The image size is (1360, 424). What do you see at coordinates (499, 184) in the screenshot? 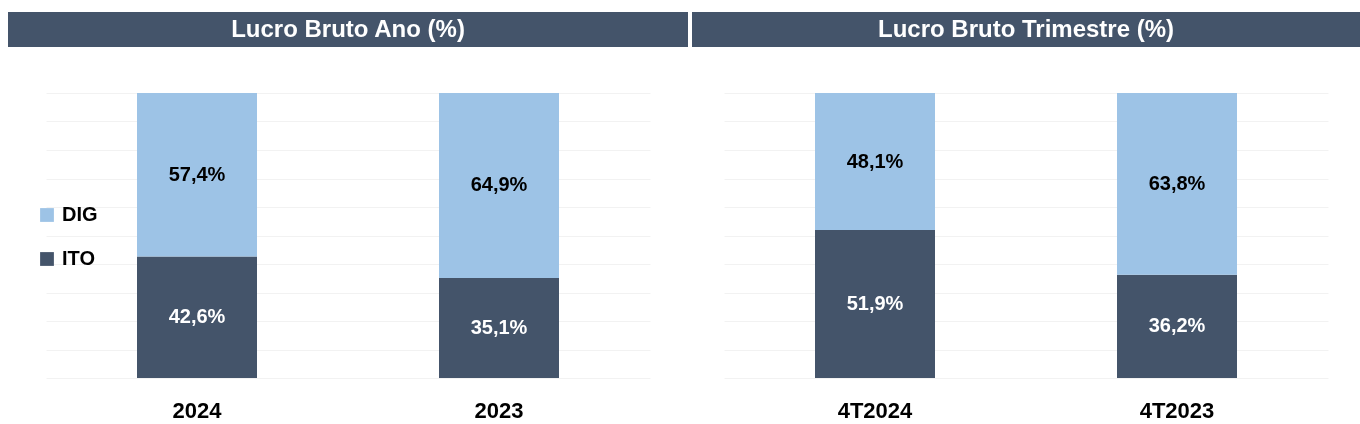
I see `data-label: 64,9%` at bounding box center [499, 184].